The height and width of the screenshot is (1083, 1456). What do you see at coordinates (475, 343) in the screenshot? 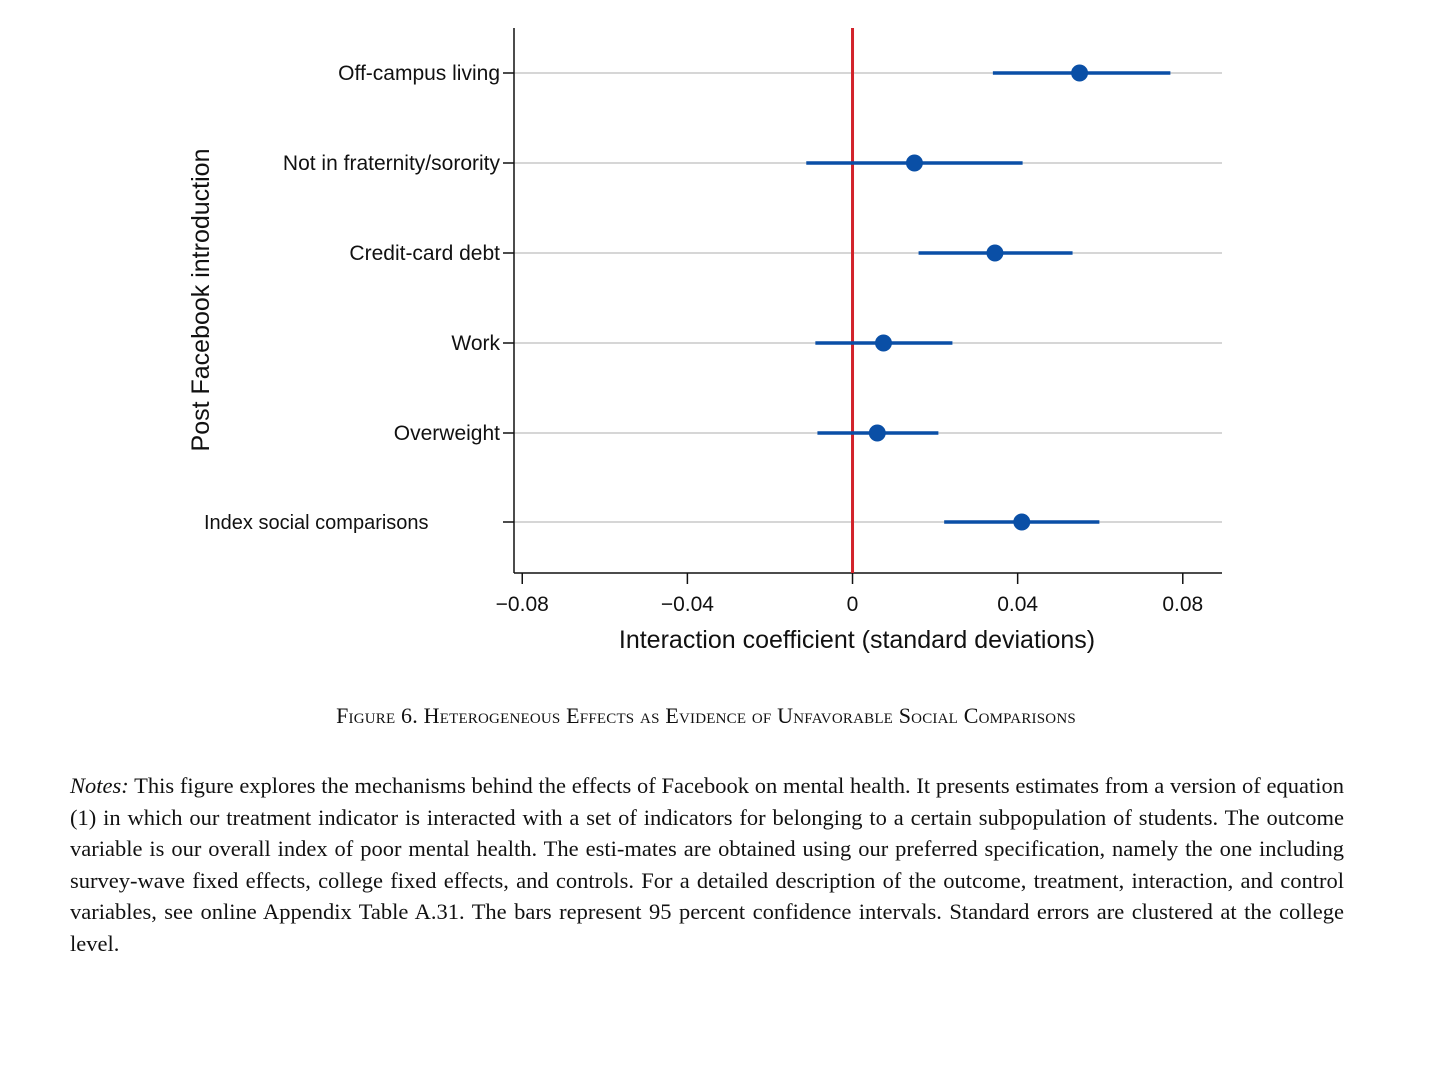
I see `y-tick-label: Work` at bounding box center [475, 343].